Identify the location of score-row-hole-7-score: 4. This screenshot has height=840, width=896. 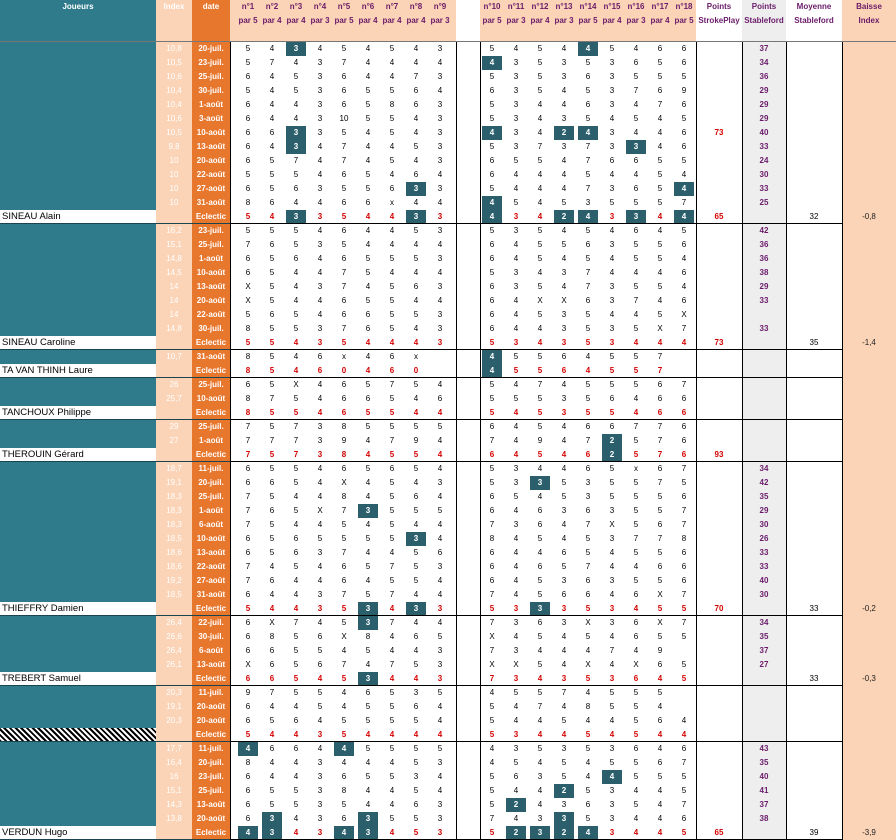
(392, 552).